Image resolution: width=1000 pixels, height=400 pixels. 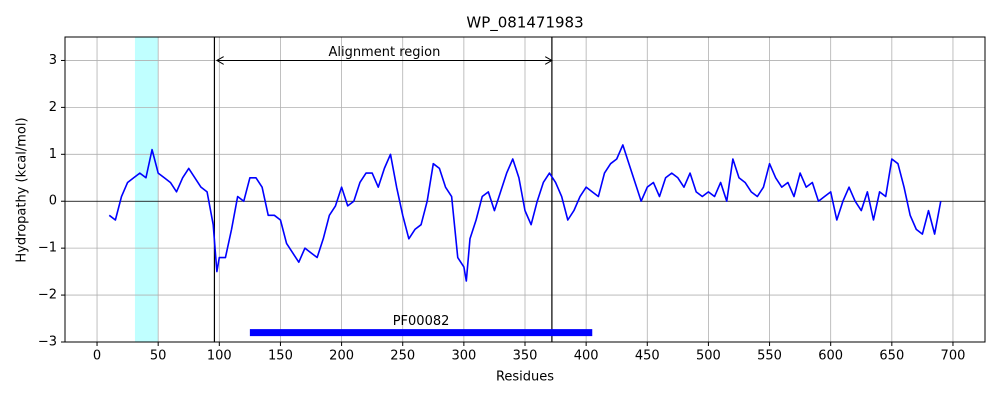 I want to click on x-tick-label: 0, so click(x=97, y=356).